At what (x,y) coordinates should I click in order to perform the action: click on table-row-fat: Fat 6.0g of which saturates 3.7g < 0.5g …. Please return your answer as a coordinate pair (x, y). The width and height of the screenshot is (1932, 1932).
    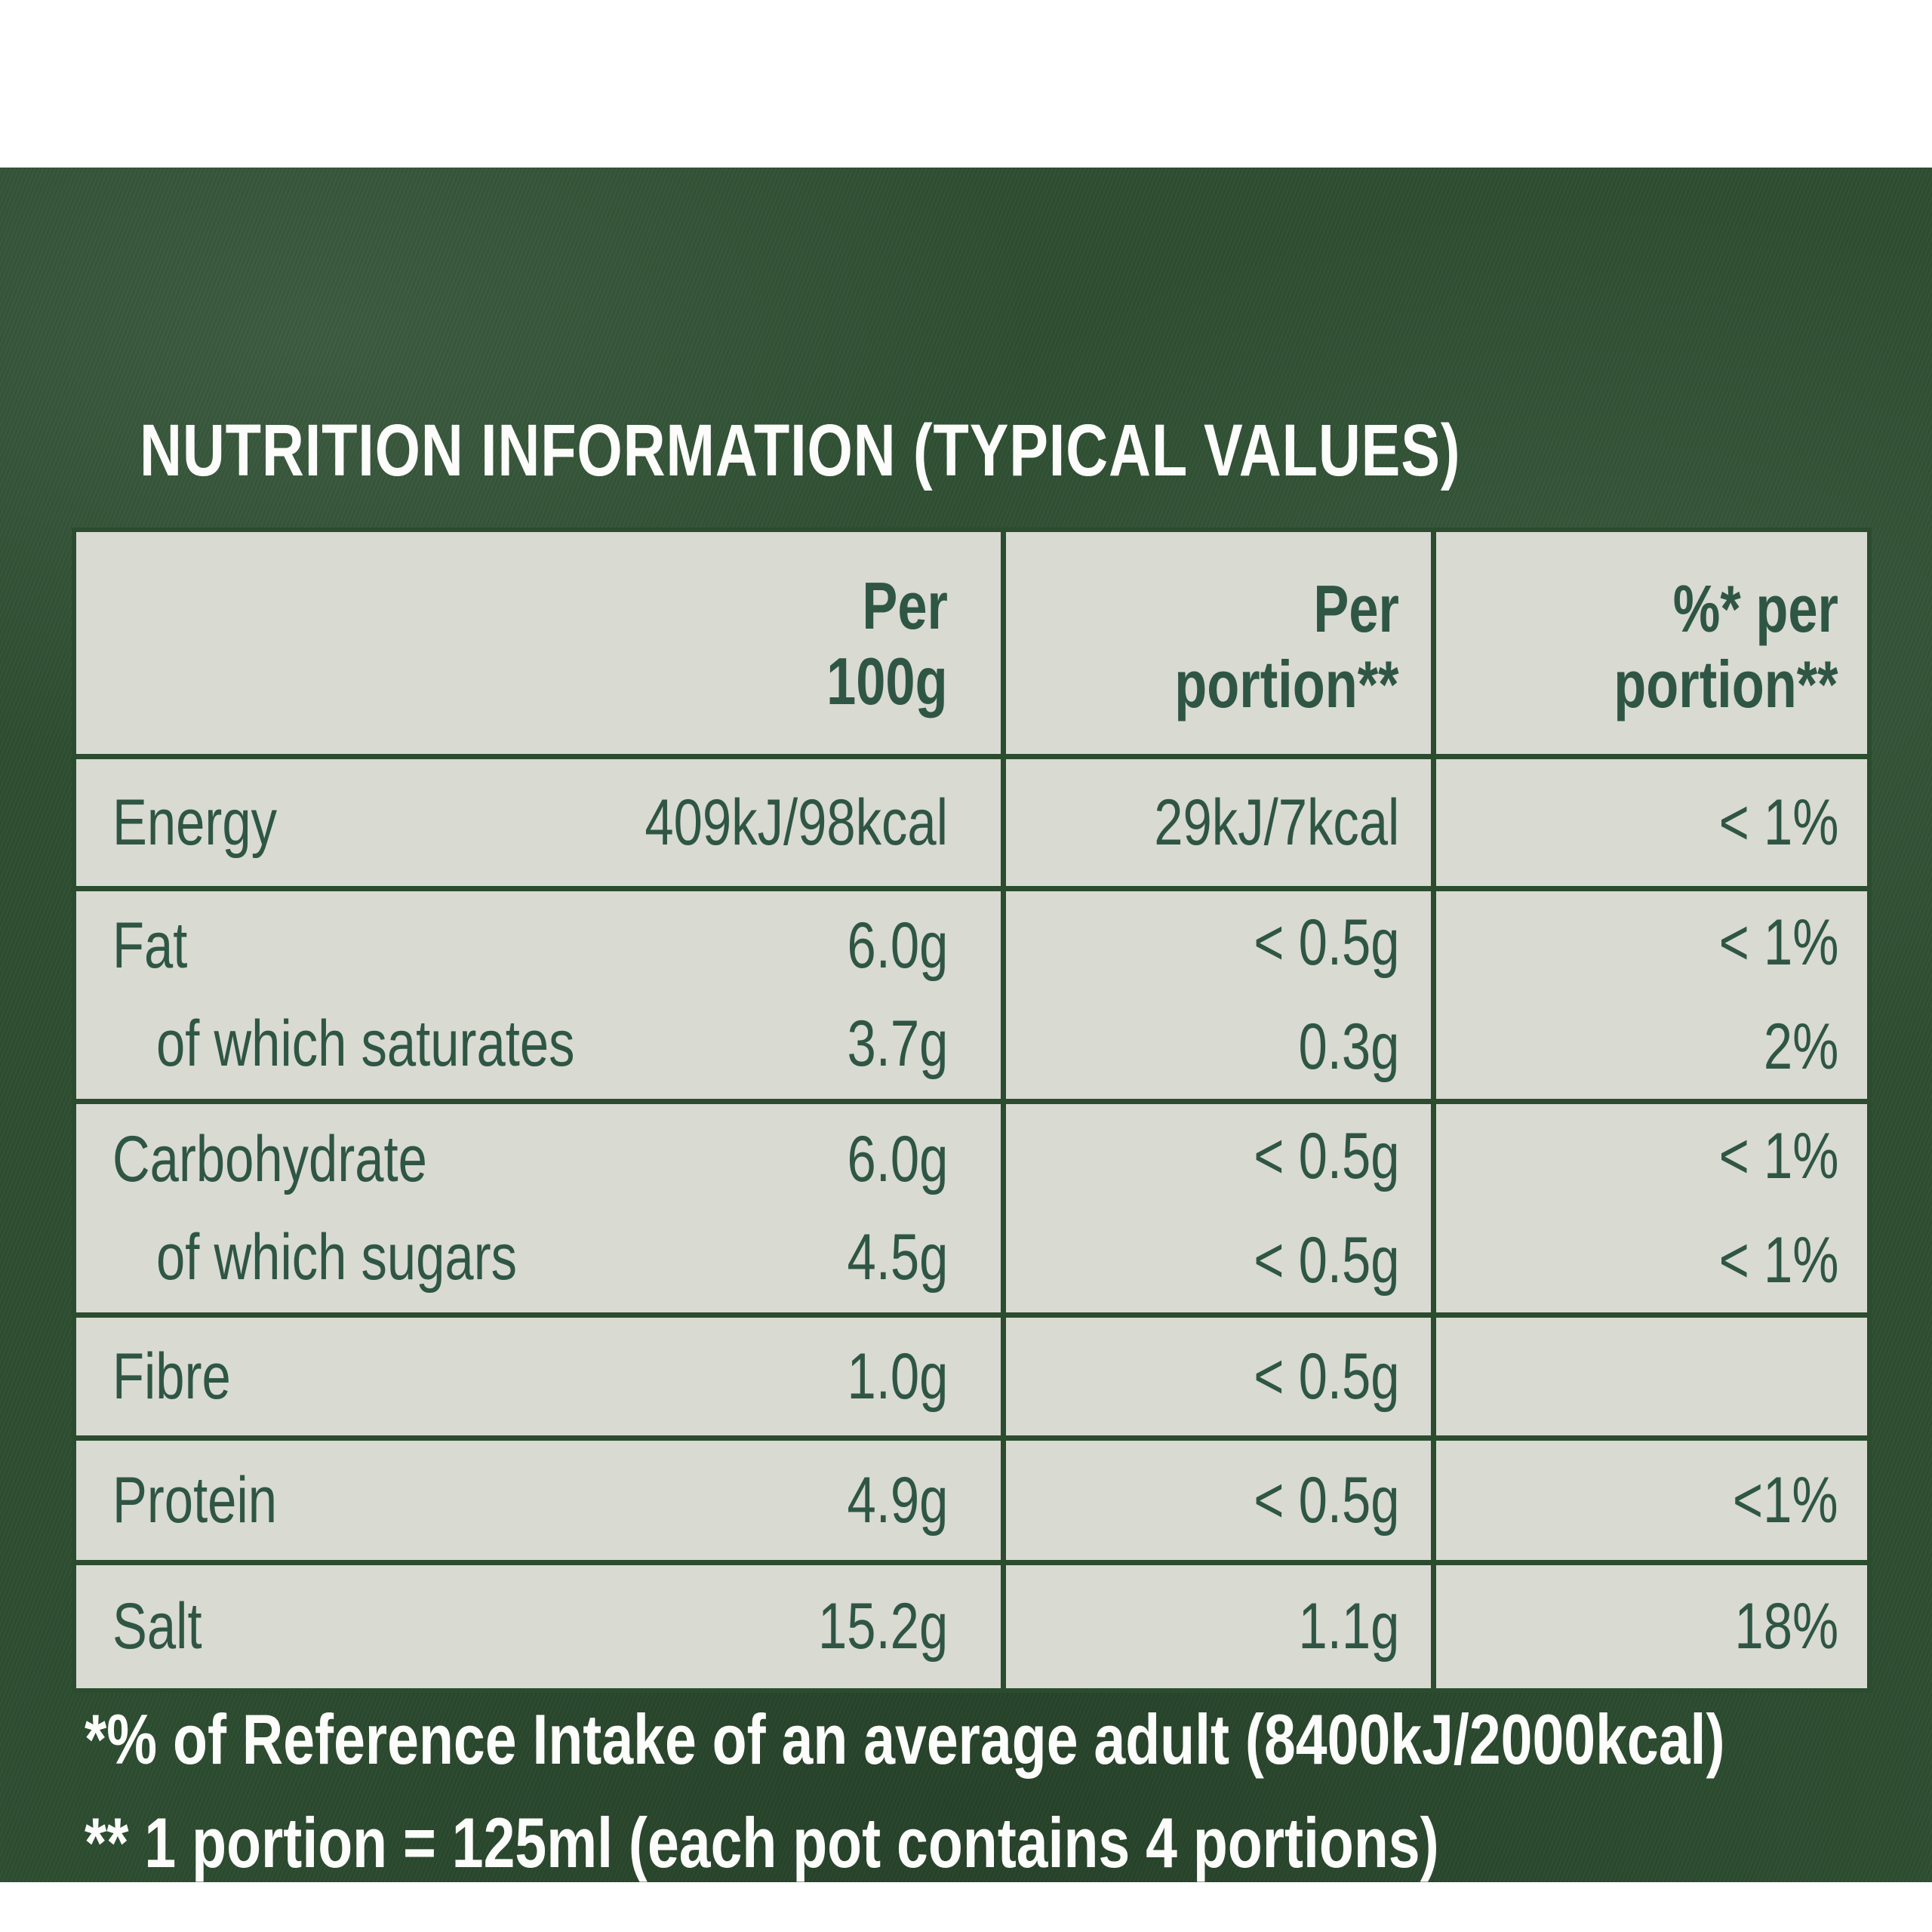
    Looking at the image, I should click on (971, 997).